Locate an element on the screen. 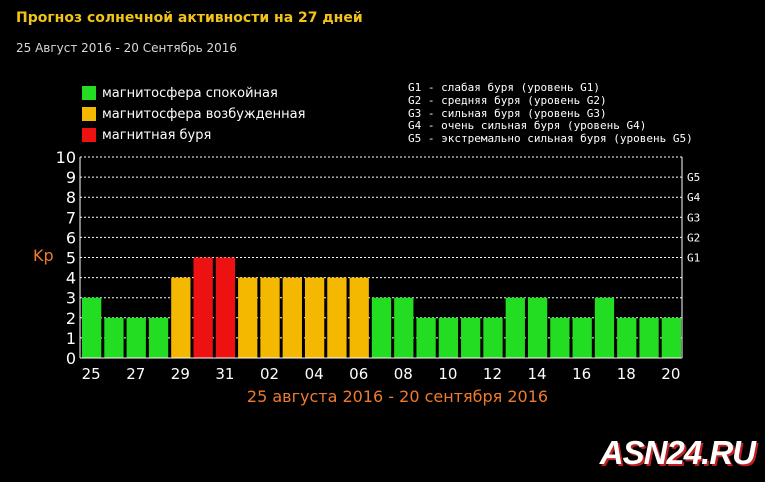 This screenshot has width=765, height=482. storm-level-g3: G3 - сильная буря (уровень G3) is located at coordinates (507, 113).